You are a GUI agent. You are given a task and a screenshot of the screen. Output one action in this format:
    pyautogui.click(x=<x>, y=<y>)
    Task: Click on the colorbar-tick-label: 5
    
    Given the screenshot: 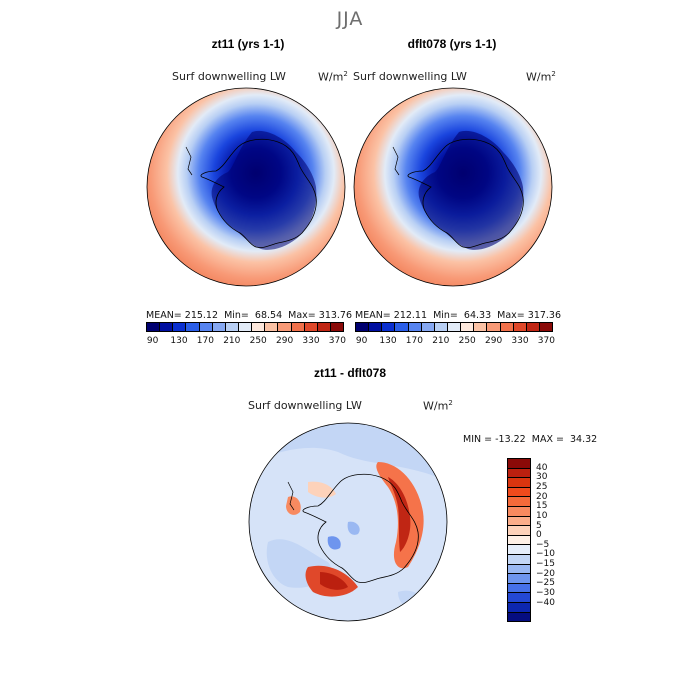 What is the action you would take?
    pyautogui.click(x=539, y=525)
    